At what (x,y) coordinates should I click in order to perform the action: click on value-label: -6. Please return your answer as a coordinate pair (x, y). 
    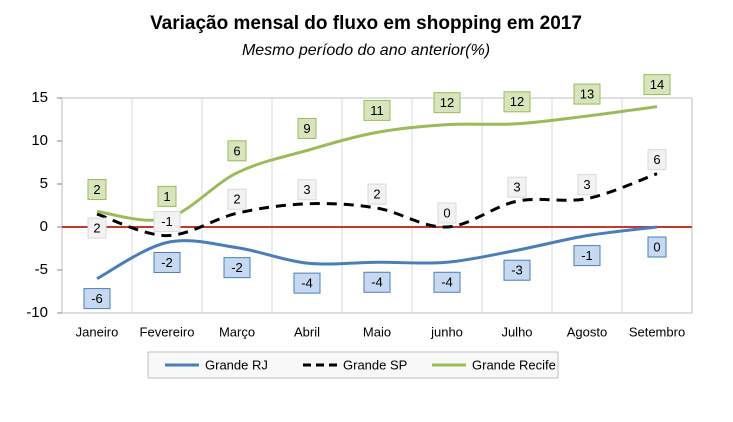
    Looking at the image, I should click on (97, 298).